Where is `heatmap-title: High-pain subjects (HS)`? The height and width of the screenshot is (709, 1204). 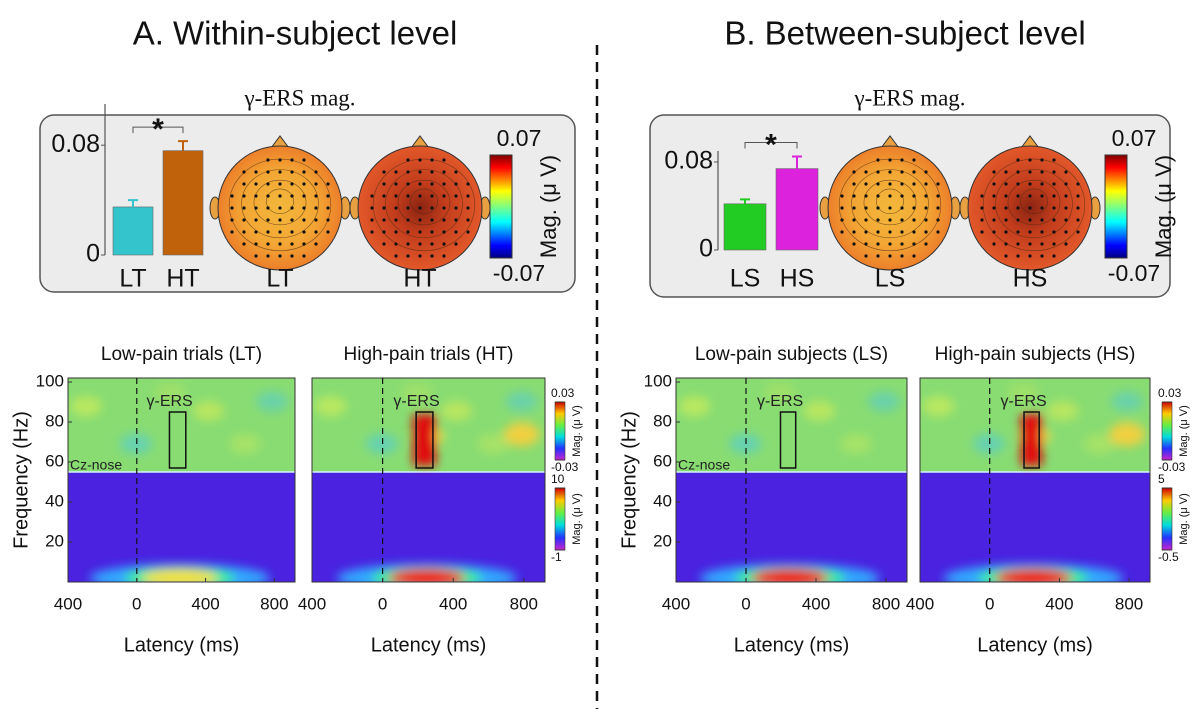
heatmap-title: High-pain subjects (HS) is located at coordinates (1035, 354).